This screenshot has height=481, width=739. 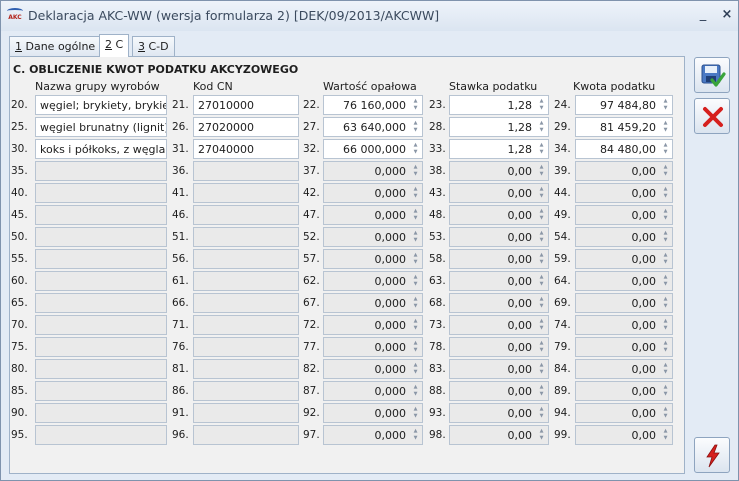 I want to click on cancel-button, so click(x=712, y=116).